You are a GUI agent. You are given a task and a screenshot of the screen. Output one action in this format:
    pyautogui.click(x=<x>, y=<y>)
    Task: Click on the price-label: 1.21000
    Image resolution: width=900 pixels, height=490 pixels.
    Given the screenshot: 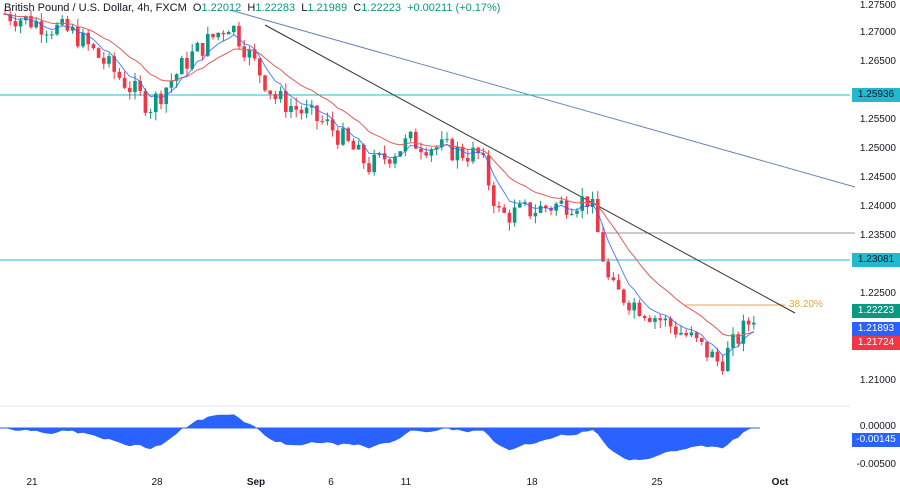 What is the action you would take?
    pyautogui.click(x=877, y=380)
    